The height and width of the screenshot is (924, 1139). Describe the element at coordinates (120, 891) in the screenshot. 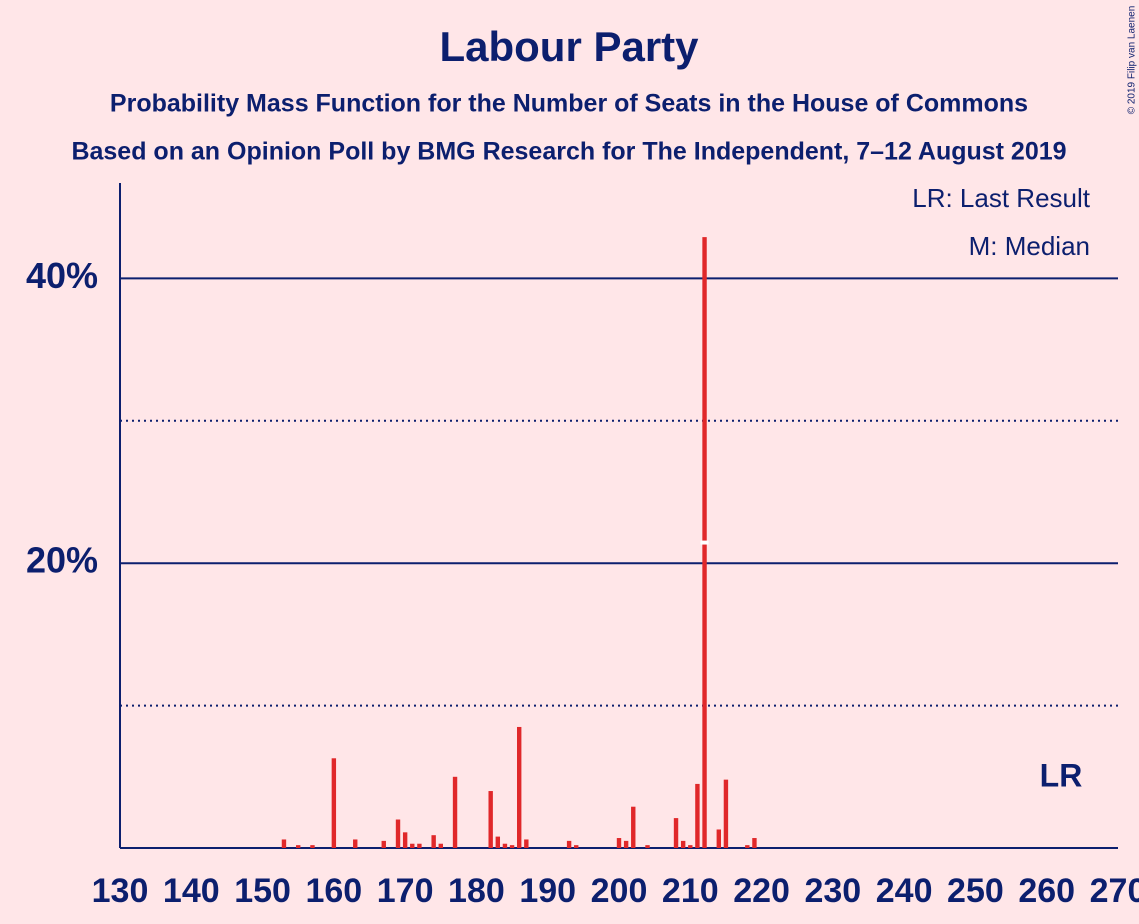

I see `x-tick-label: 130` at that location.